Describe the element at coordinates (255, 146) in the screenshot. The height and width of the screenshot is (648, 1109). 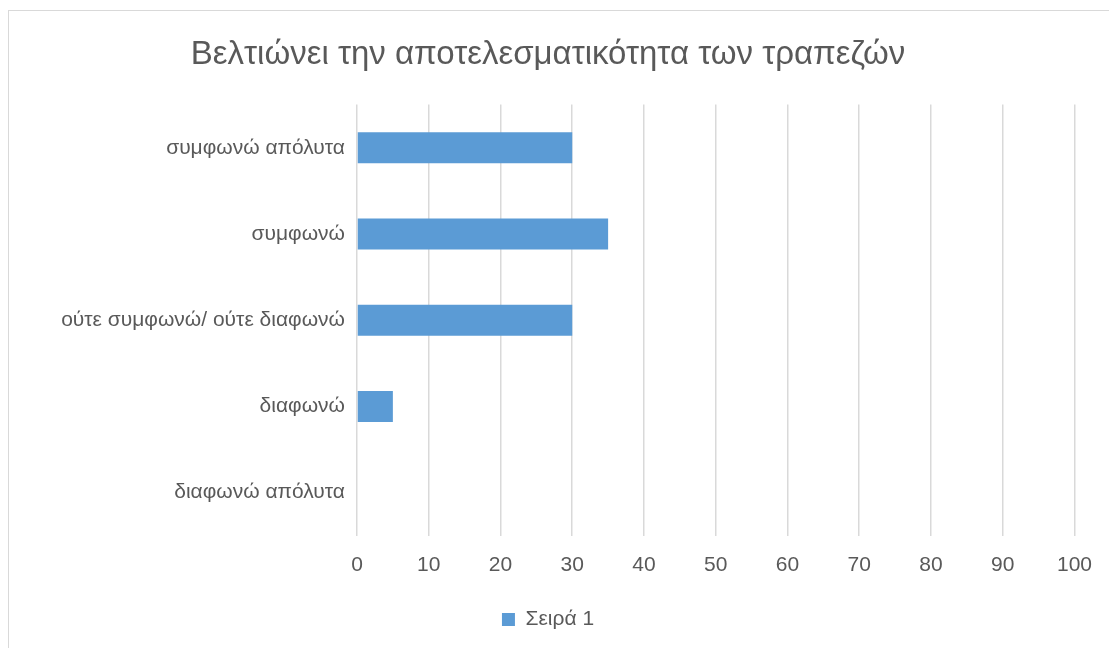
I see `y-tick-label: συμφωνώ απόλυτα` at that location.